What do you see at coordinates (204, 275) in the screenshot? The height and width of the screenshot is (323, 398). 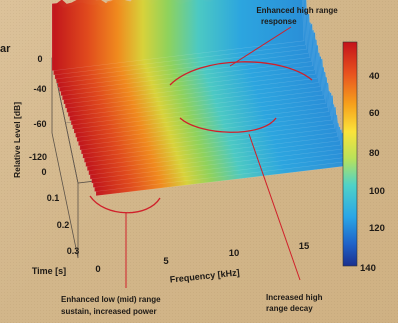 I see `freq-axis-label: Frequency [kHz]` at bounding box center [204, 275].